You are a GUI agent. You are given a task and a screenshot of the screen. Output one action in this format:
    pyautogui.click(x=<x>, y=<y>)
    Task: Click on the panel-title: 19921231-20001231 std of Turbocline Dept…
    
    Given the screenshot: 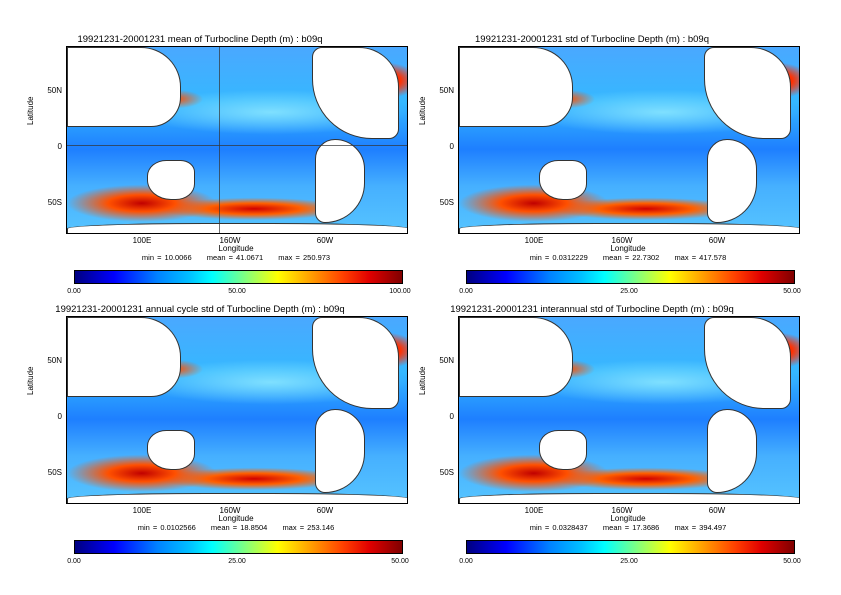 What is the action you would take?
    pyautogui.click(x=592, y=39)
    